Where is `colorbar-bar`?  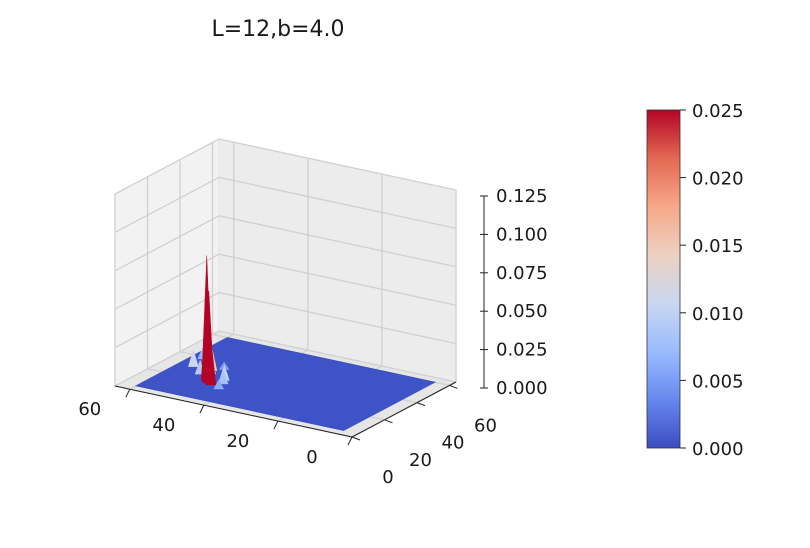 colorbar-bar is located at coordinates (663, 279).